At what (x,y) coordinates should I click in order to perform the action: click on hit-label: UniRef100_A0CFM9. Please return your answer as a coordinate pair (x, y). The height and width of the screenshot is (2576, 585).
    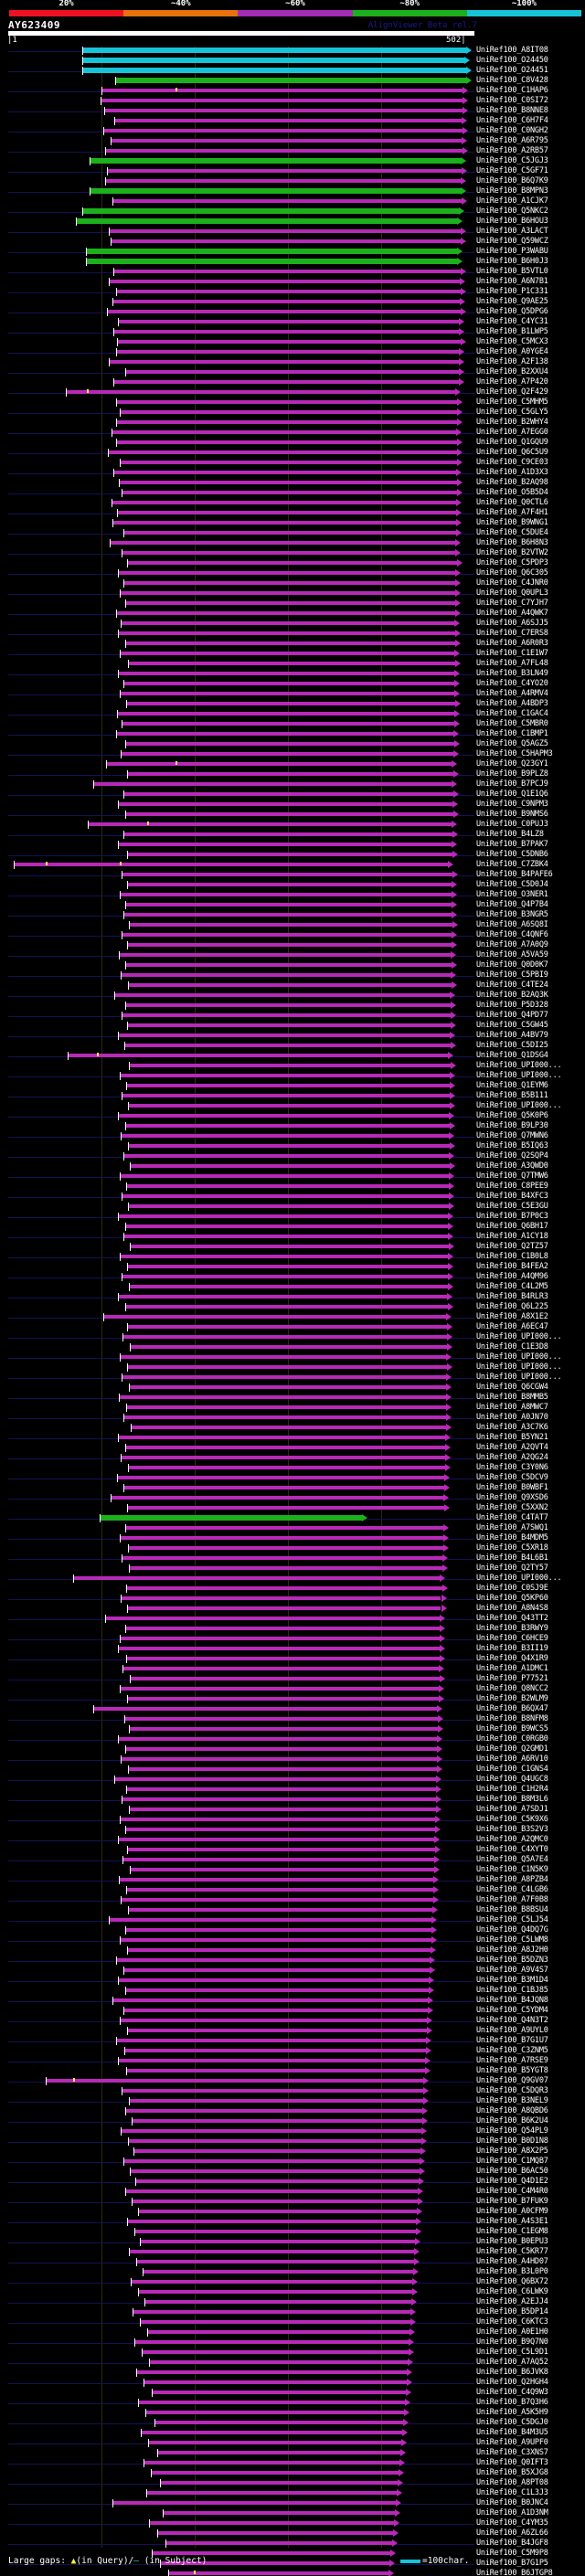
    Looking at the image, I should click on (512, 2211).